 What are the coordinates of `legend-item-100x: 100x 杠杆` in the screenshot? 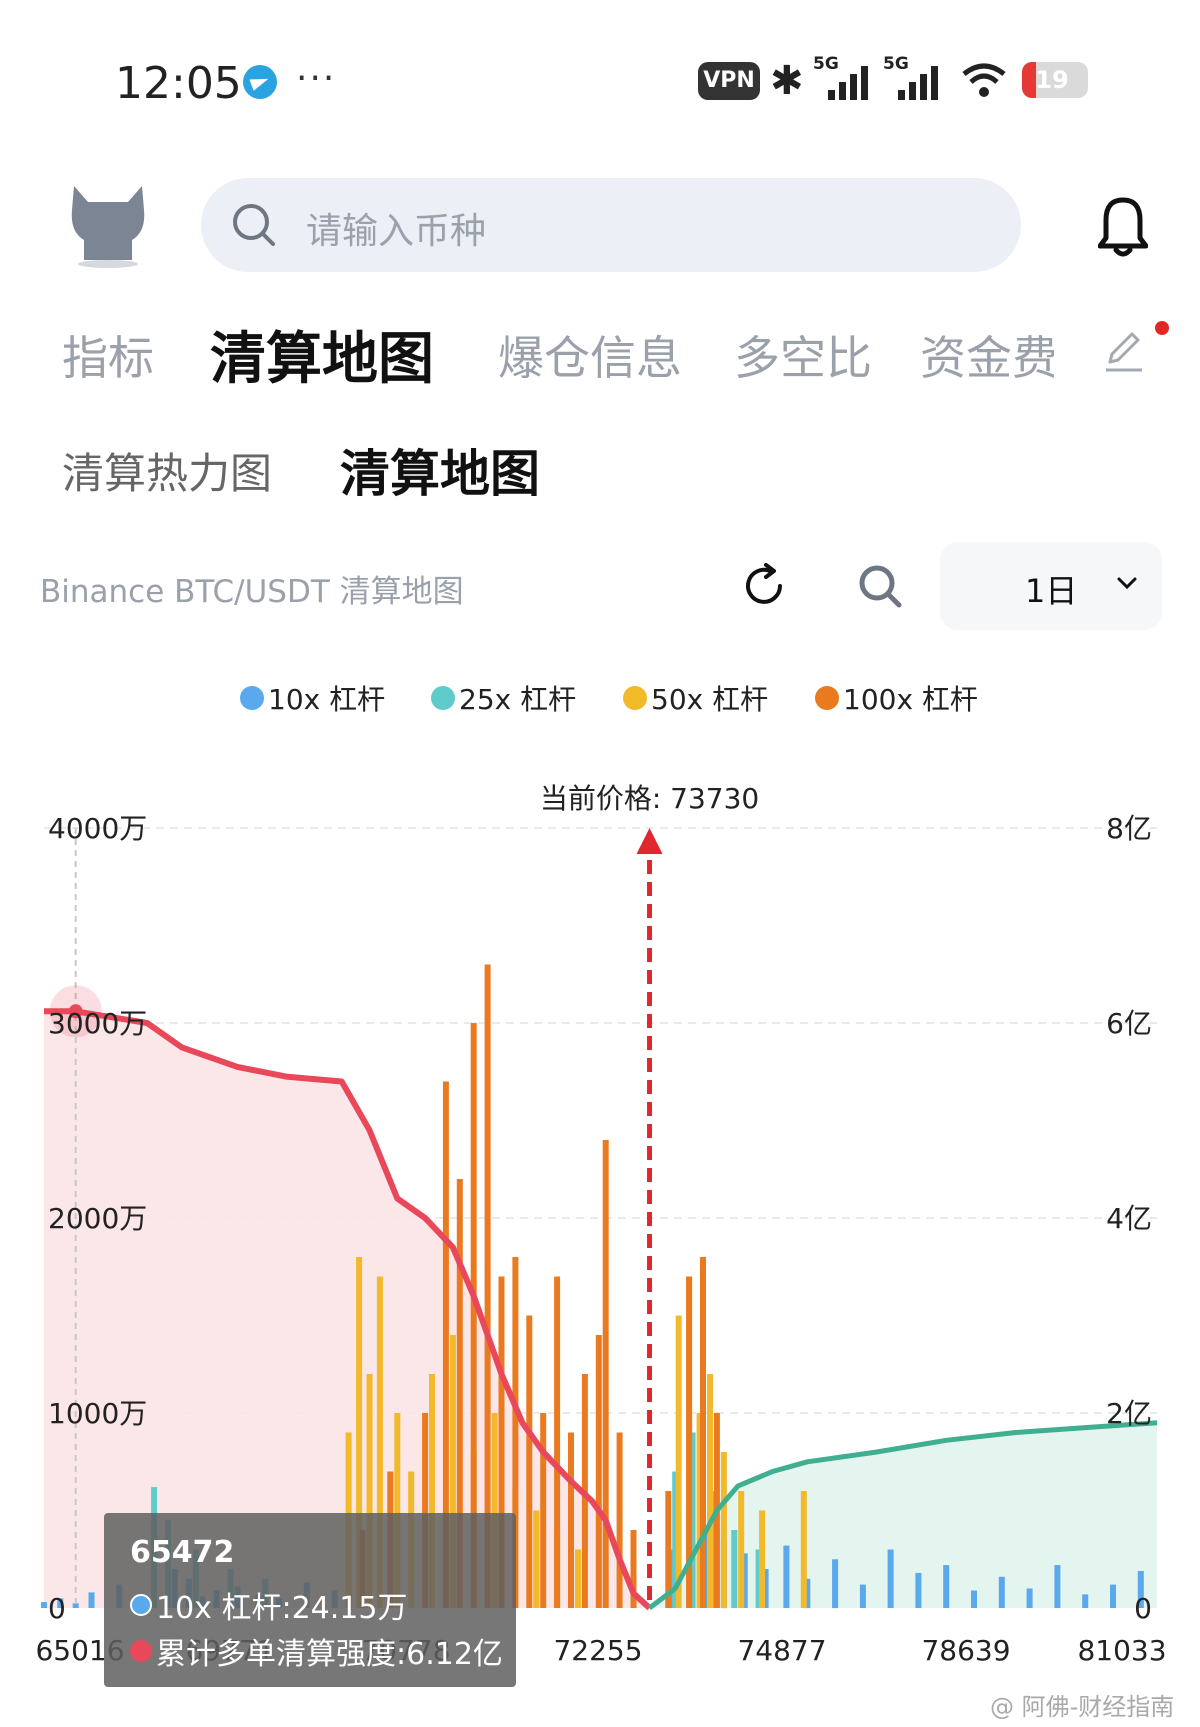 It's located at (896, 698).